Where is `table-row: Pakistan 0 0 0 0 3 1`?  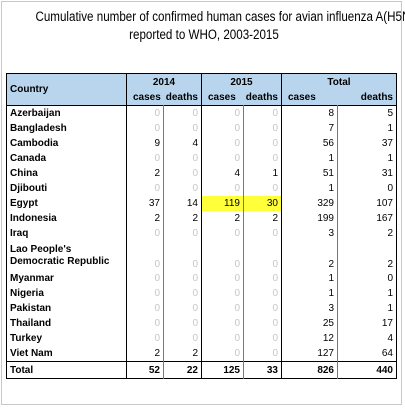 table-row: Pakistan 0 0 0 0 3 1 is located at coordinates (202, 308).